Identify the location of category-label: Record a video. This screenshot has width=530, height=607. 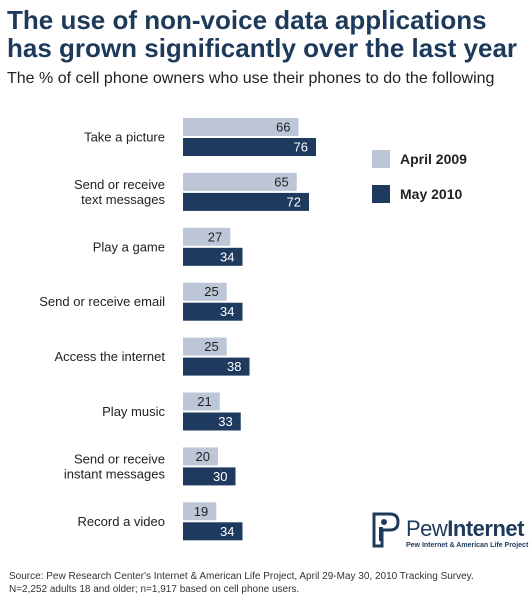
(121, 521).